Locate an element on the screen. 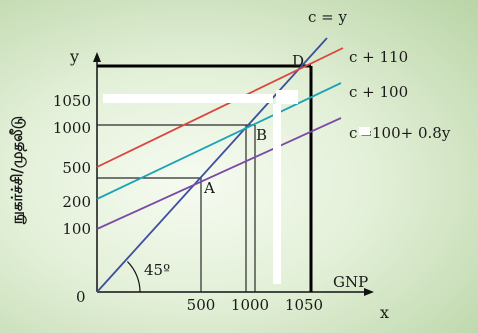 The image size is (478, 333). y-tick-label: 1000 is located at coordinates (72, 128).